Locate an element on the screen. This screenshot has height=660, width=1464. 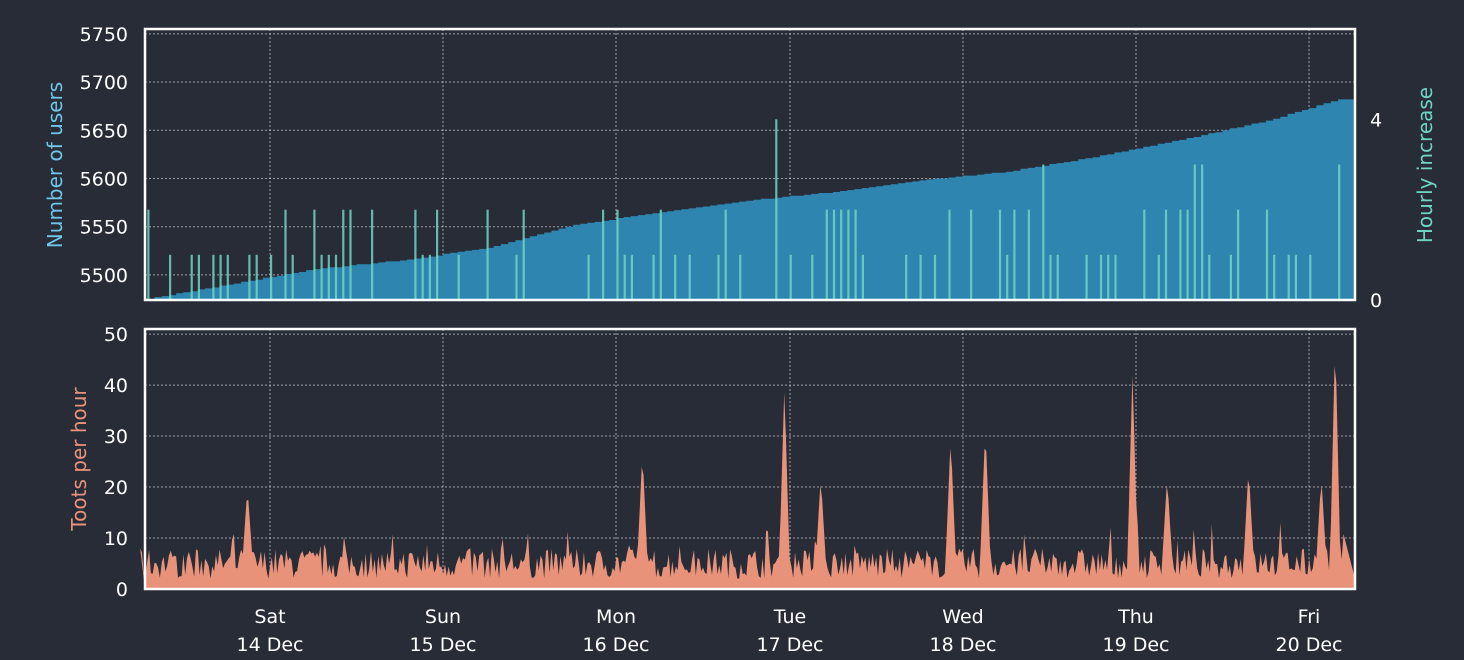
users-y-ticks: 5500 5550 5600 5650 5700 5750 is located at coordinates (104, 155).